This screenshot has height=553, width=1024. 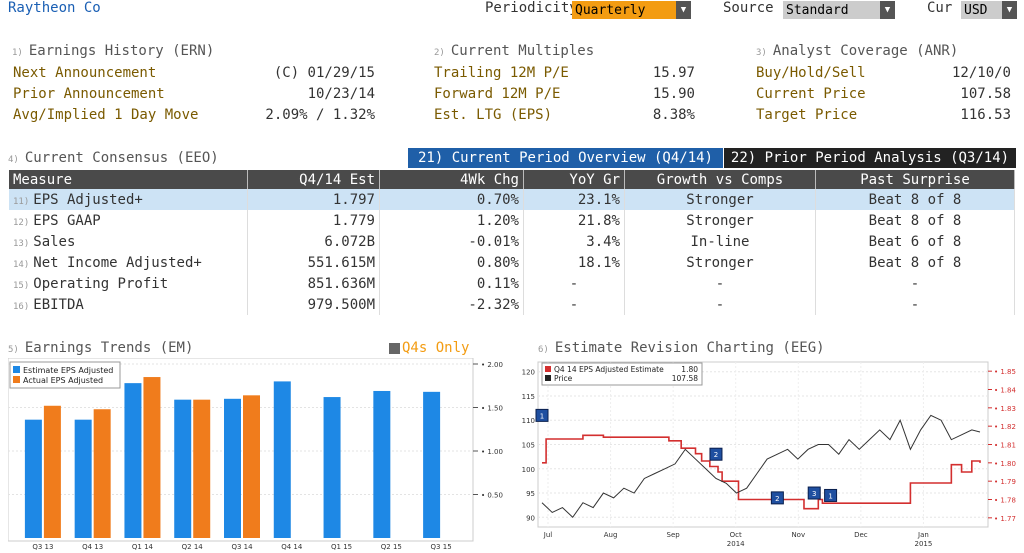 I want to click on avg-move-label: Avg/Implied 1 Day Move, so click(x=106, y=115).